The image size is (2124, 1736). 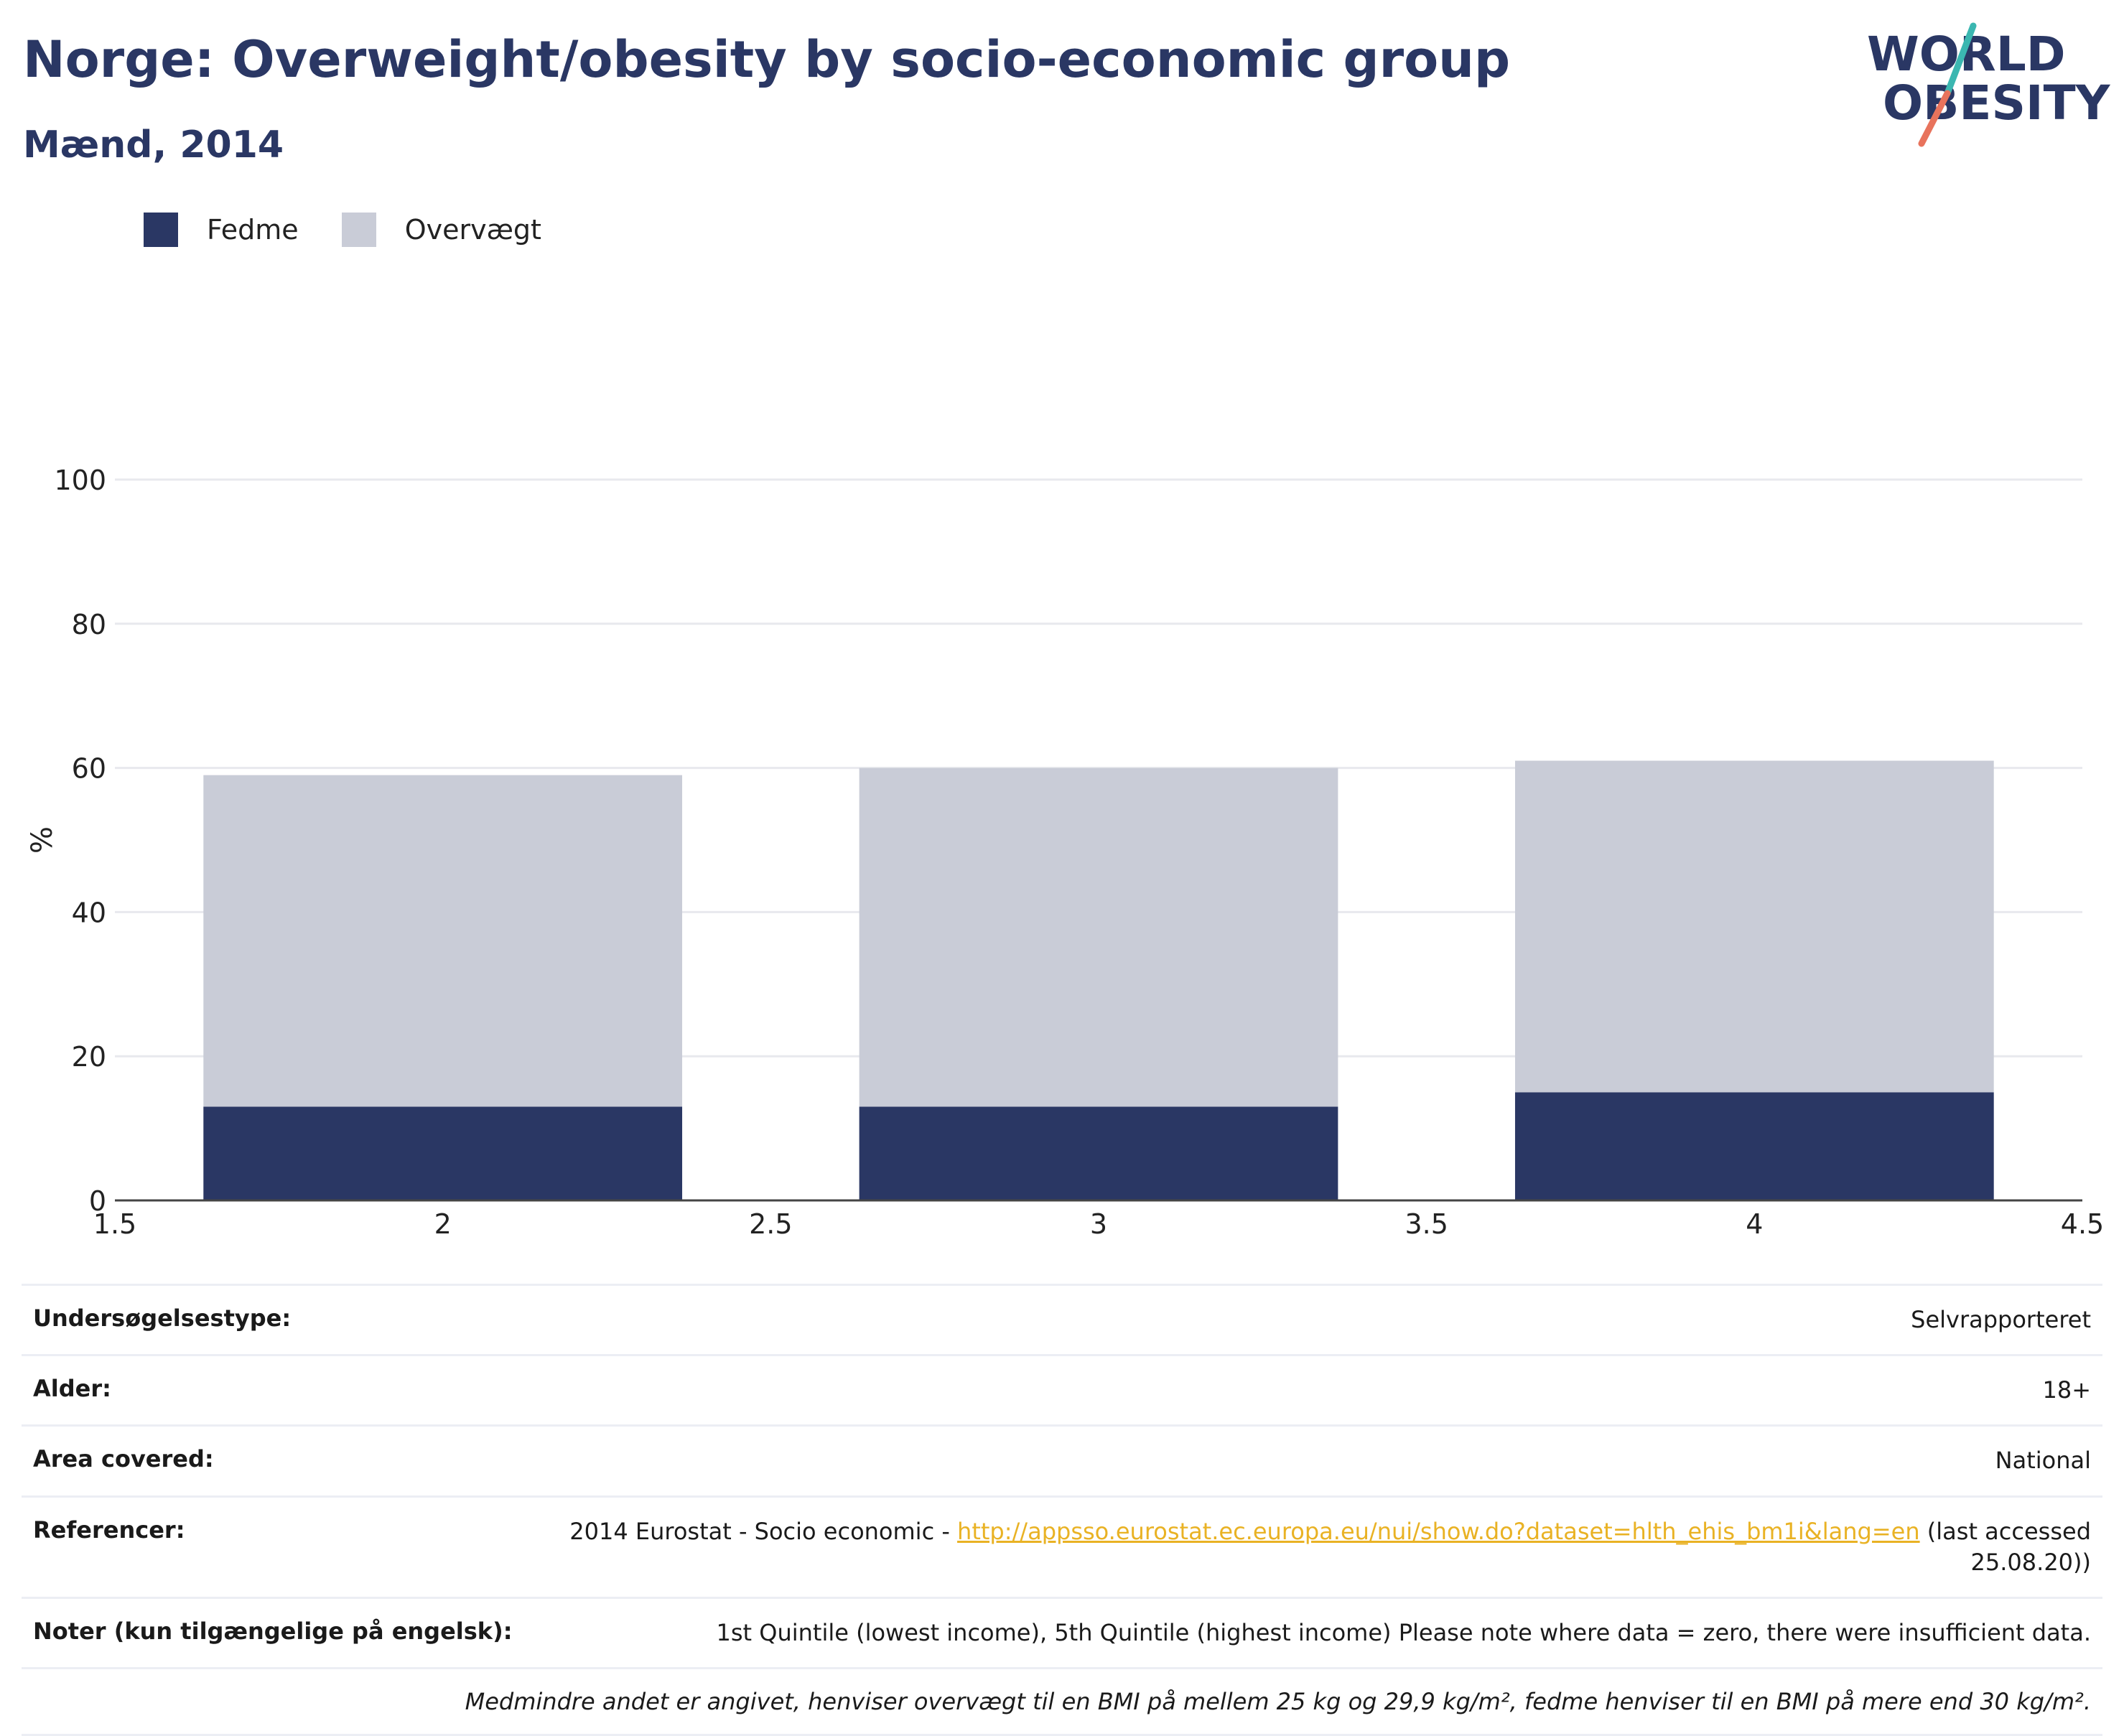 I want to click on legend-label-fedme: Fedme, so click(x=253, y=230).